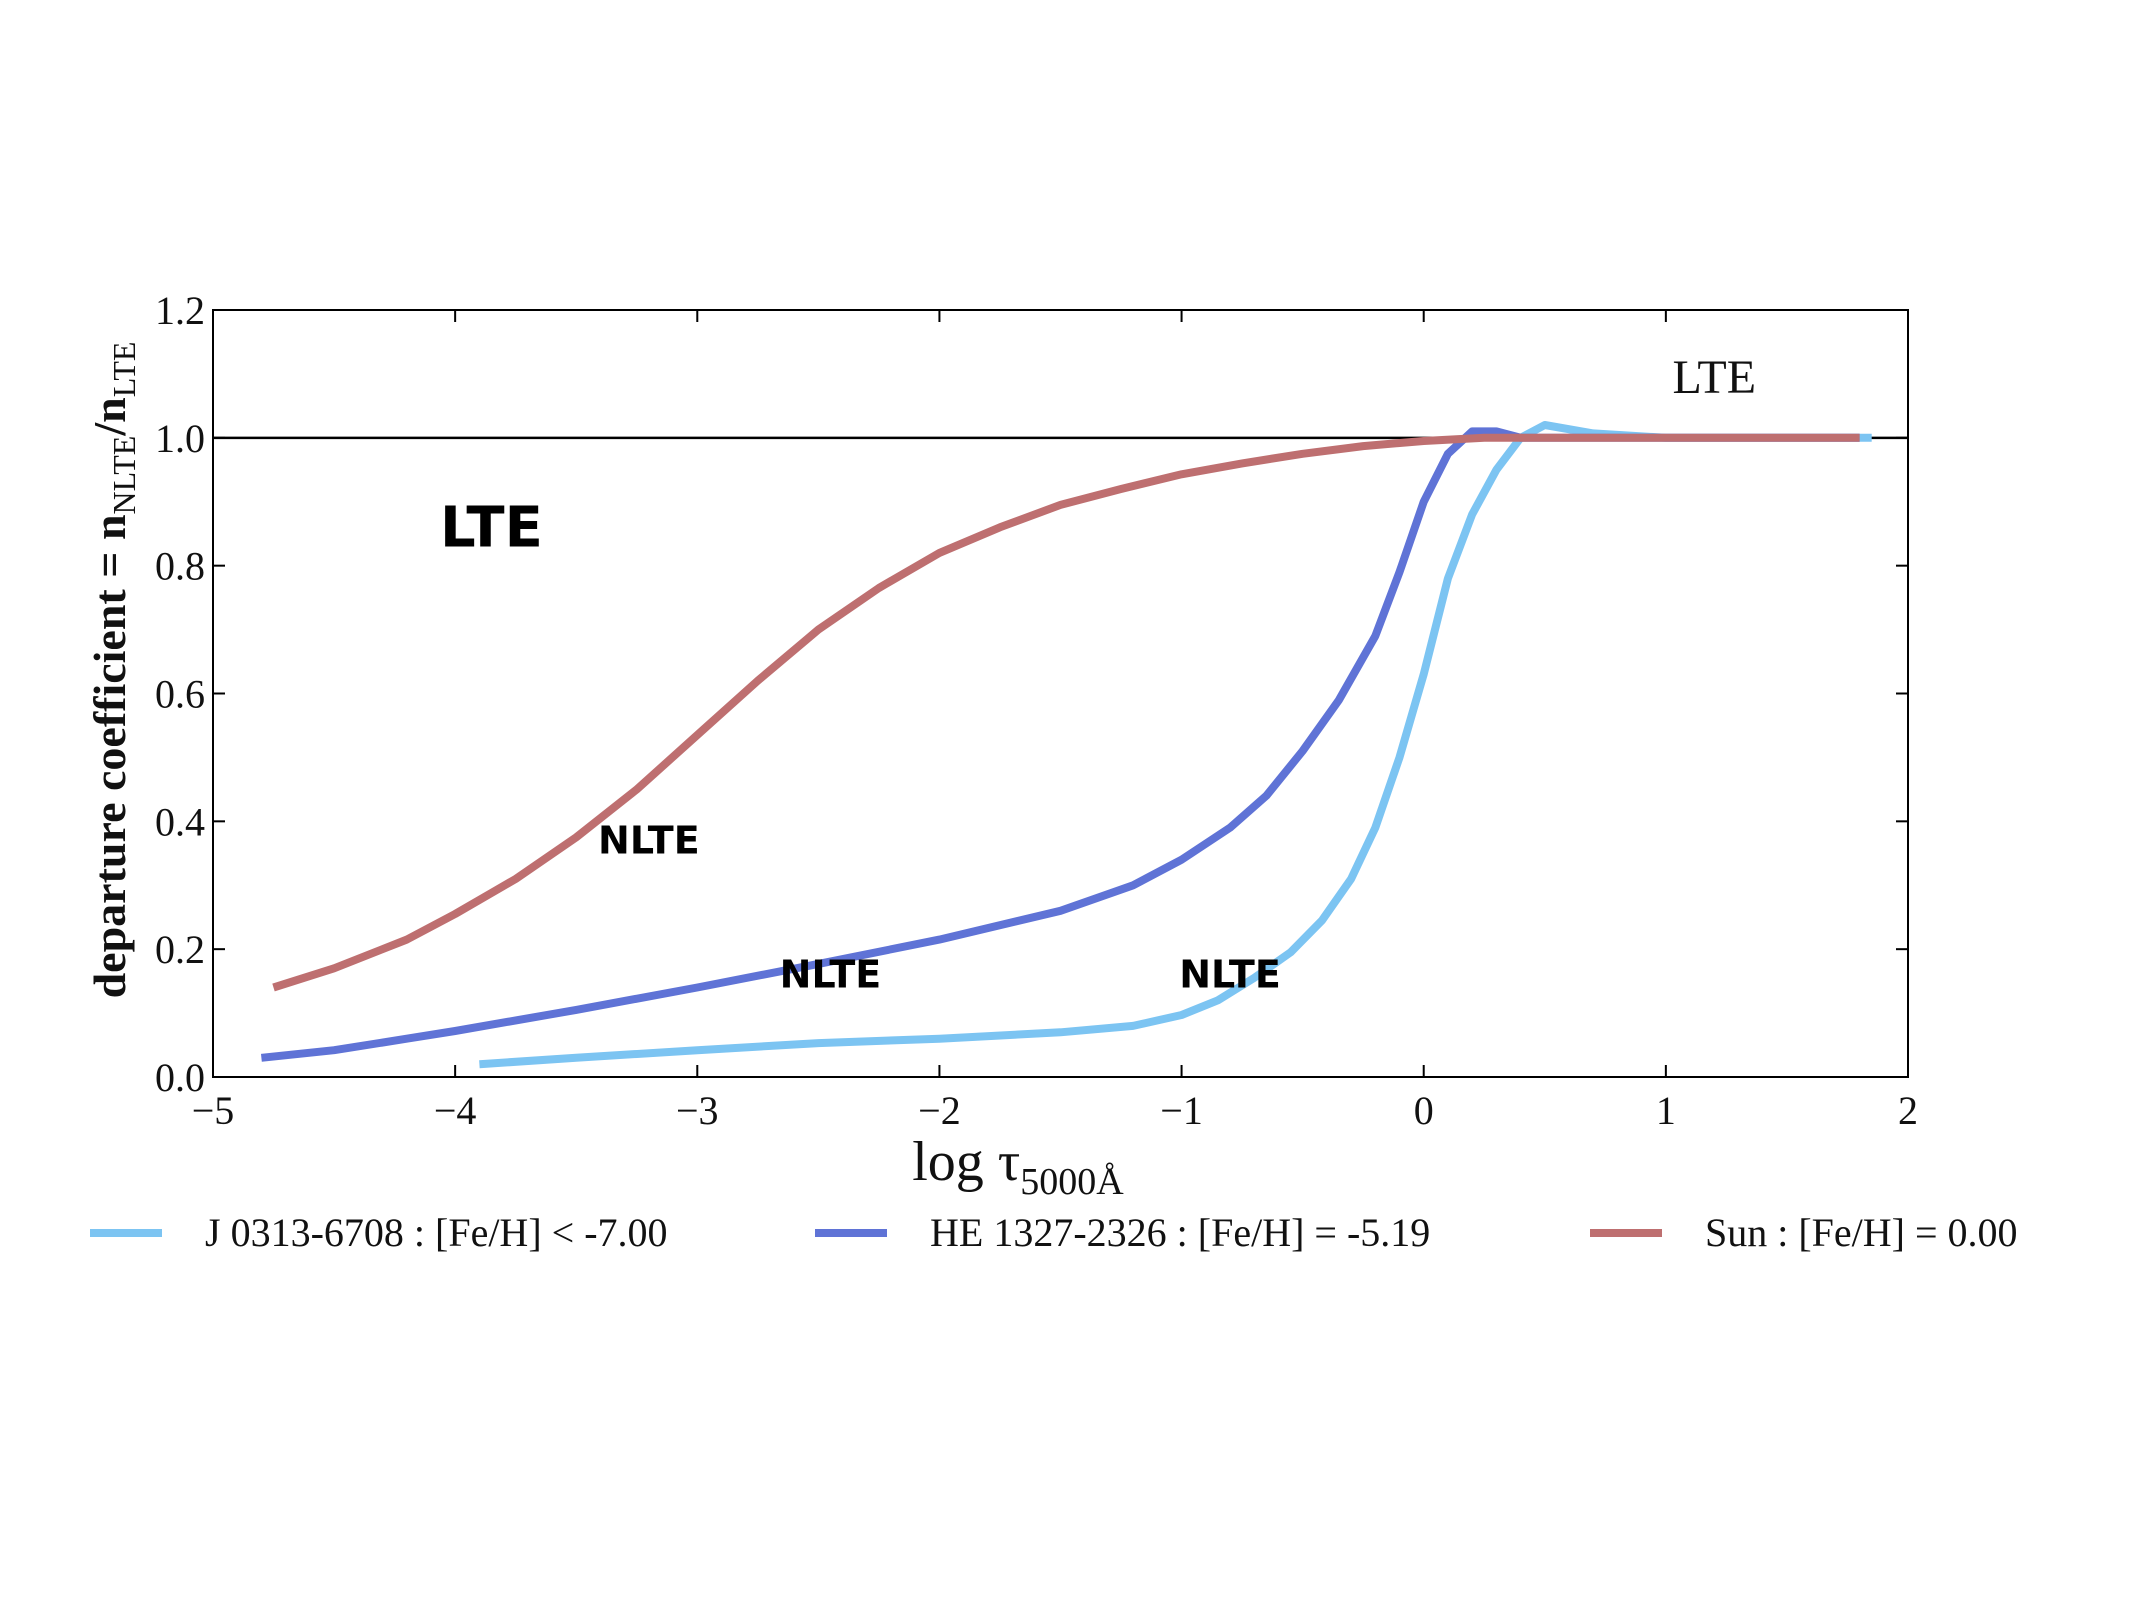  I want to click on annotation-nlte-3: NLTE, so click(1230, 975).